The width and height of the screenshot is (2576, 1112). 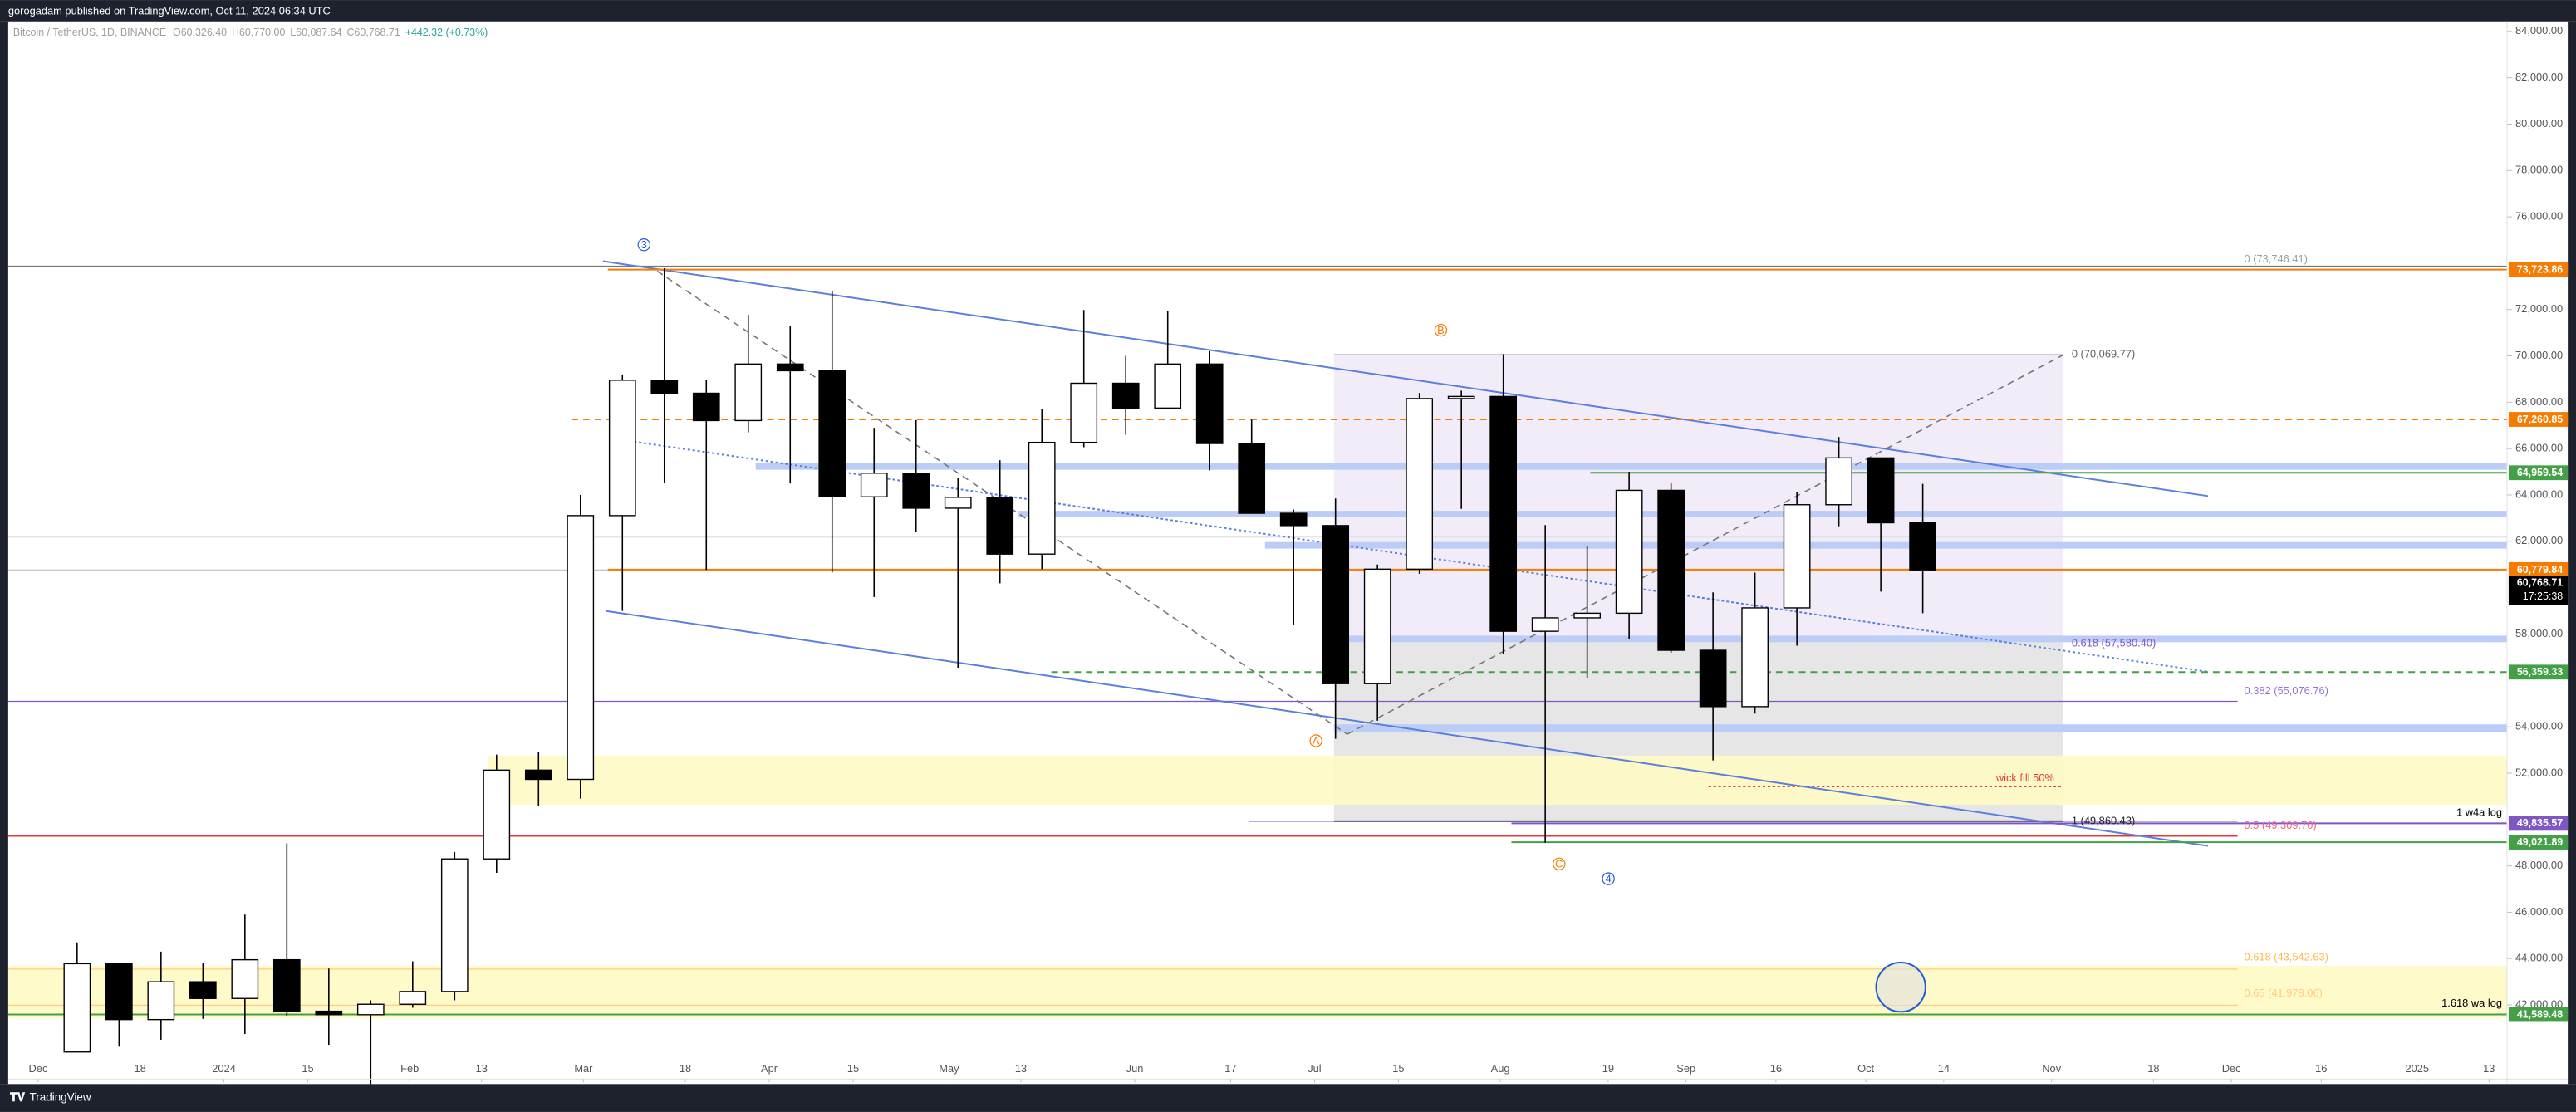 What do you see at coordinates (373, 32) in the screenshot?
I see `ohlc-value: C60,768.71` at bounding box center [373, 32].